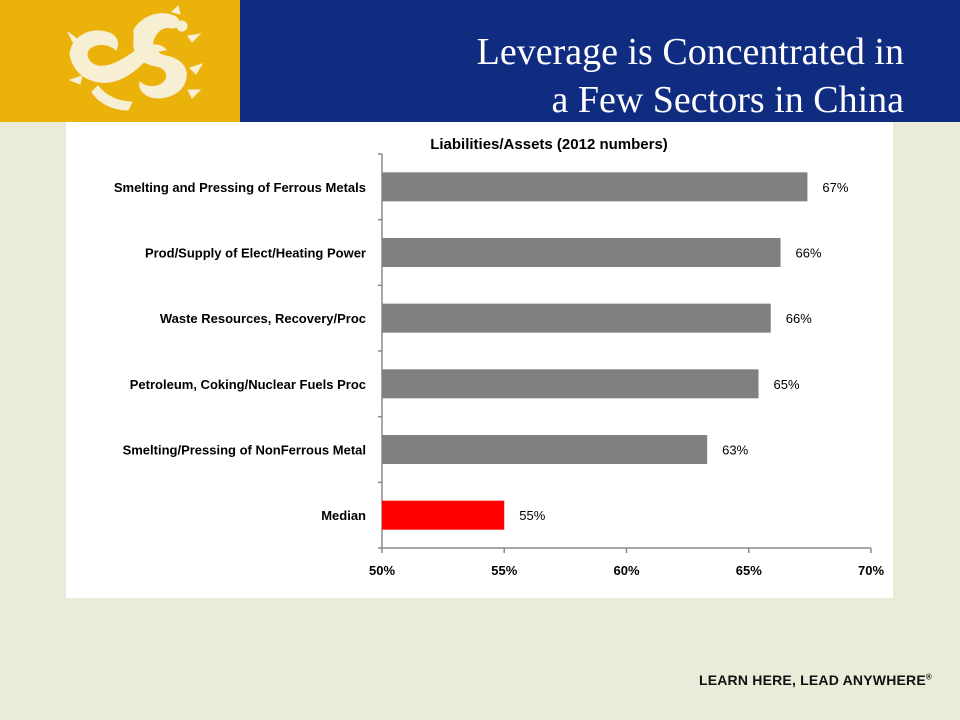 The width and height of the screenshot is (960, 720). What do you see at coordinates (787, 384) in the screenshot?
I see `data-label: 65%` at bounding box center [787, 384].